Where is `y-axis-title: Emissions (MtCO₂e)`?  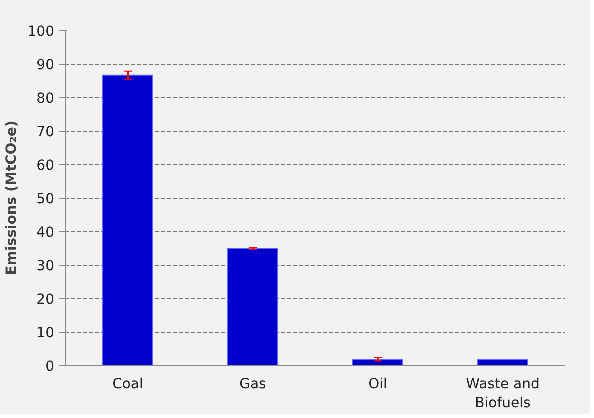
y-axis-title: Emissions (MtCO₂e) is located at coordinates (12, 198).